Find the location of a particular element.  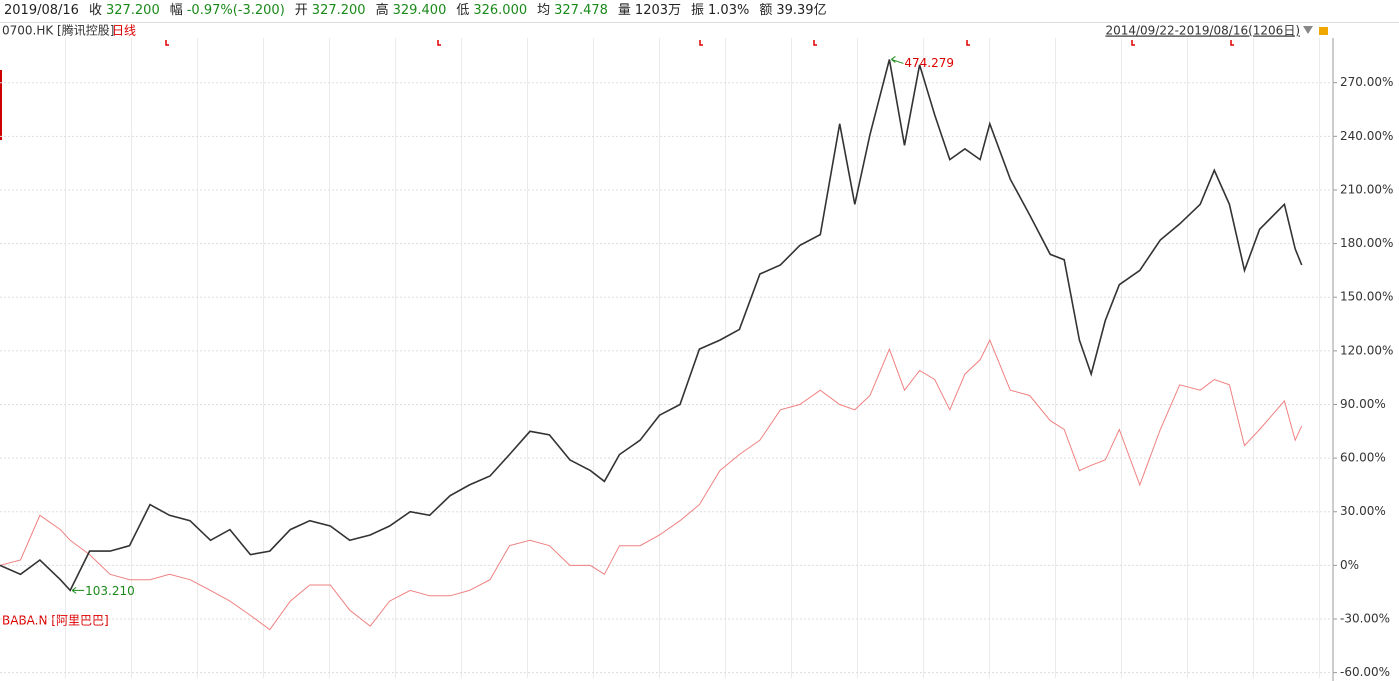

date: 2019/08/16 is located at coordinates (41, 10).